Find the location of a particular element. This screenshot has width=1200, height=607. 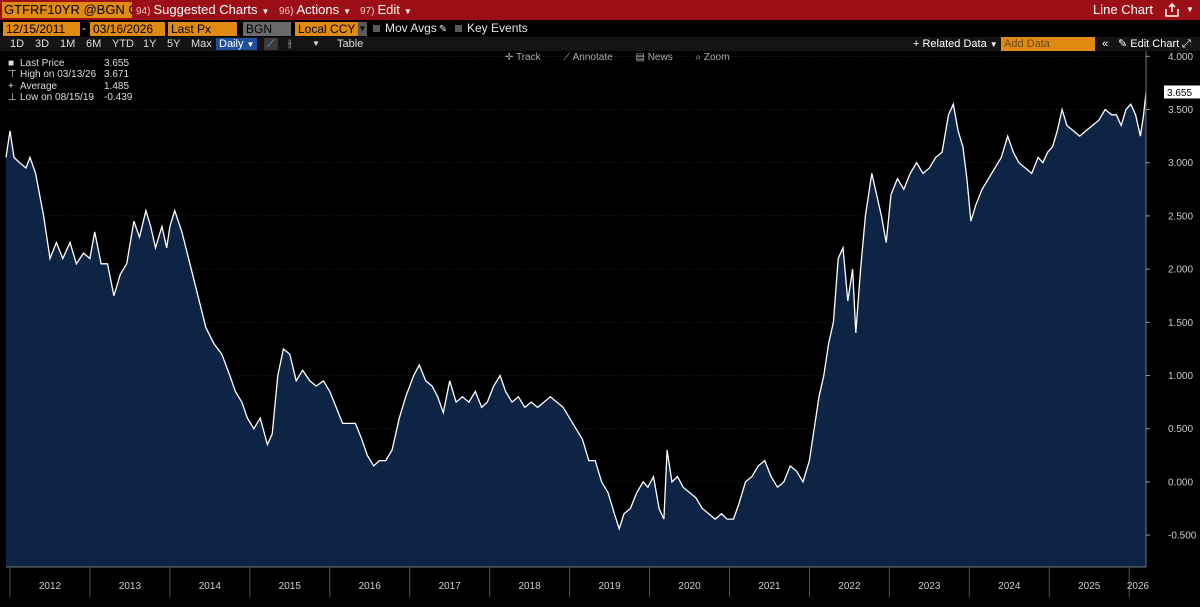

range-max: Max is located at coordinates (201, 44).